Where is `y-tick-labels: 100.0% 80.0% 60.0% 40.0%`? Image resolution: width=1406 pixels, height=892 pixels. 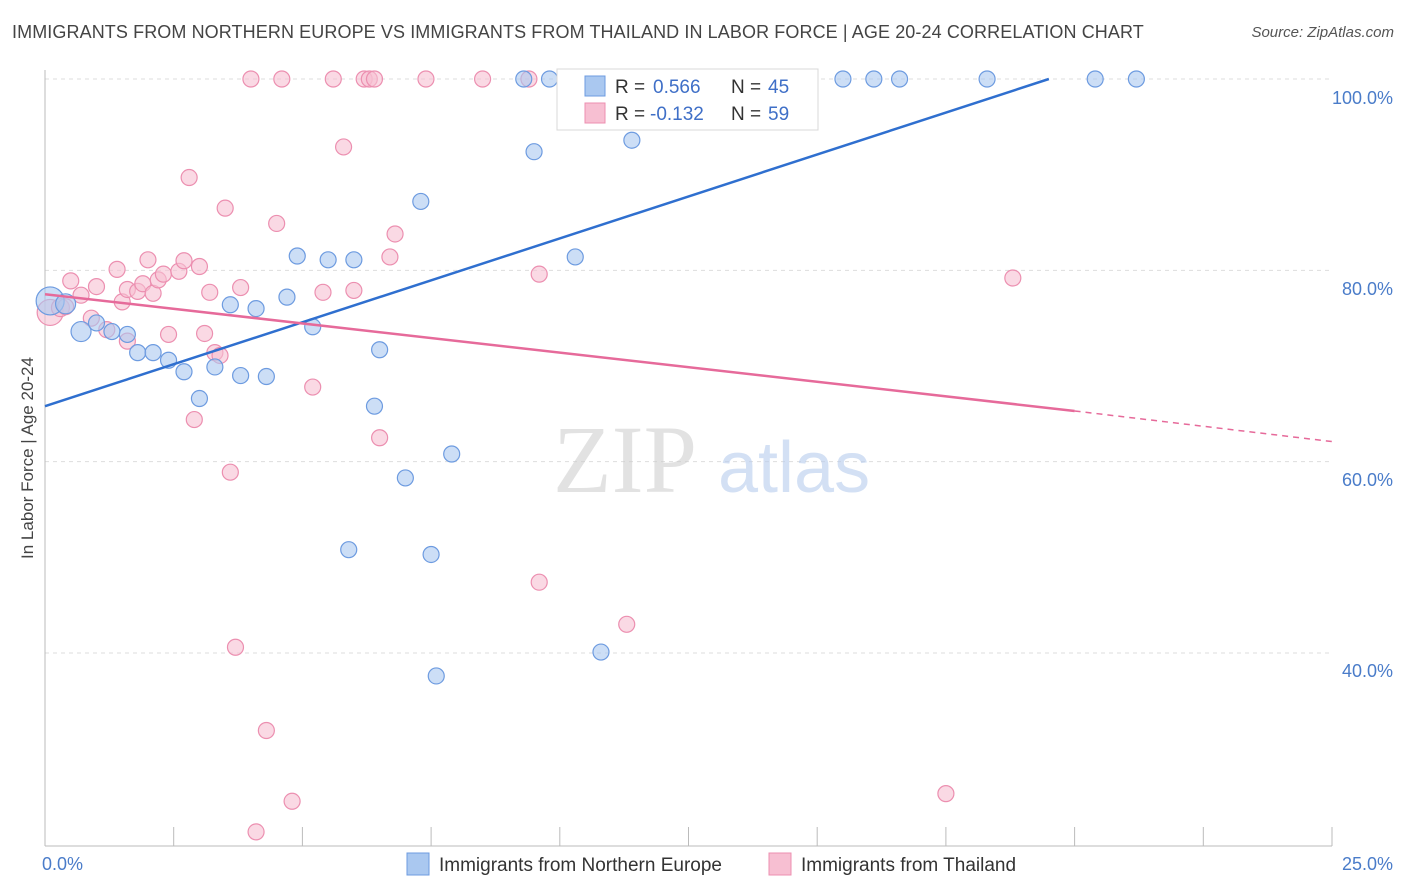 y-tick-labels: 100.0% 80.0% 60.0% 40.0% is located at coordinates (1362, 384).